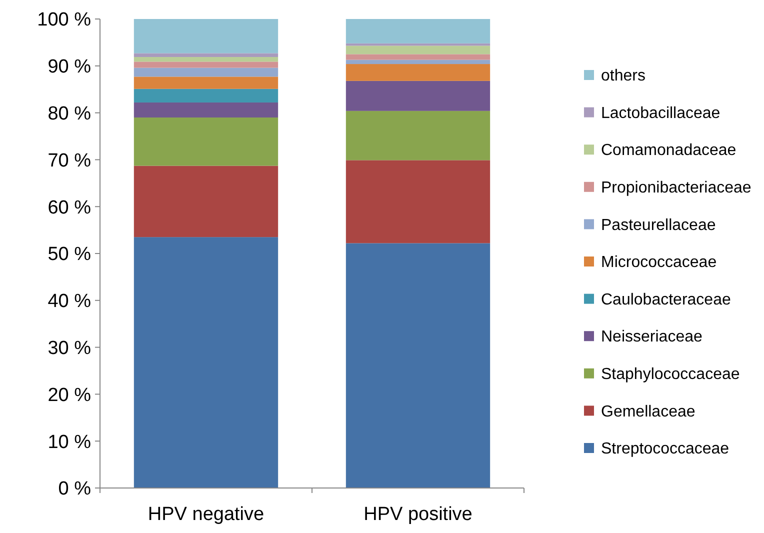  Describe the element at coordinates (70, 301) in the screenshot. I see `y-tick-label: 40 %` at that location.